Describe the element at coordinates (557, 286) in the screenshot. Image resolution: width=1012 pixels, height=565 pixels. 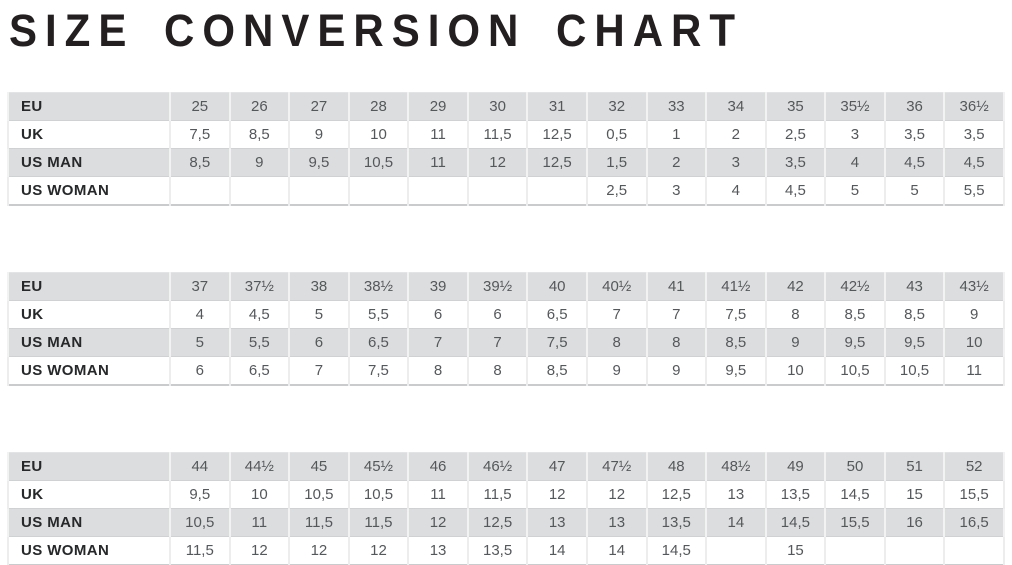
I see `size-cell: 40` at that location.